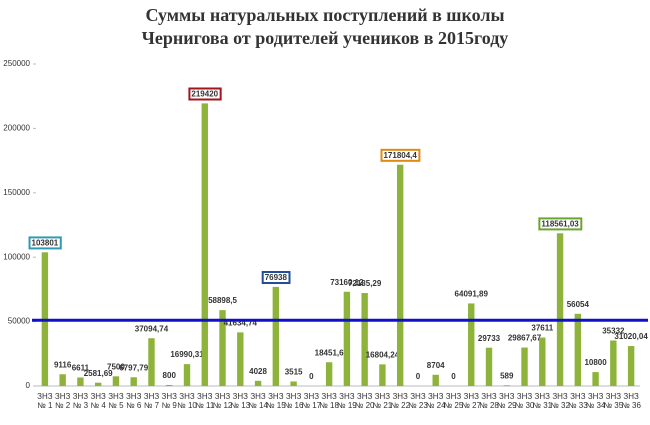 The image size is (650, 425). Describe the element at coordinates (293, 401) in the screenshot. I see `x-tick-label: ЗНЗ № 16` at that location.